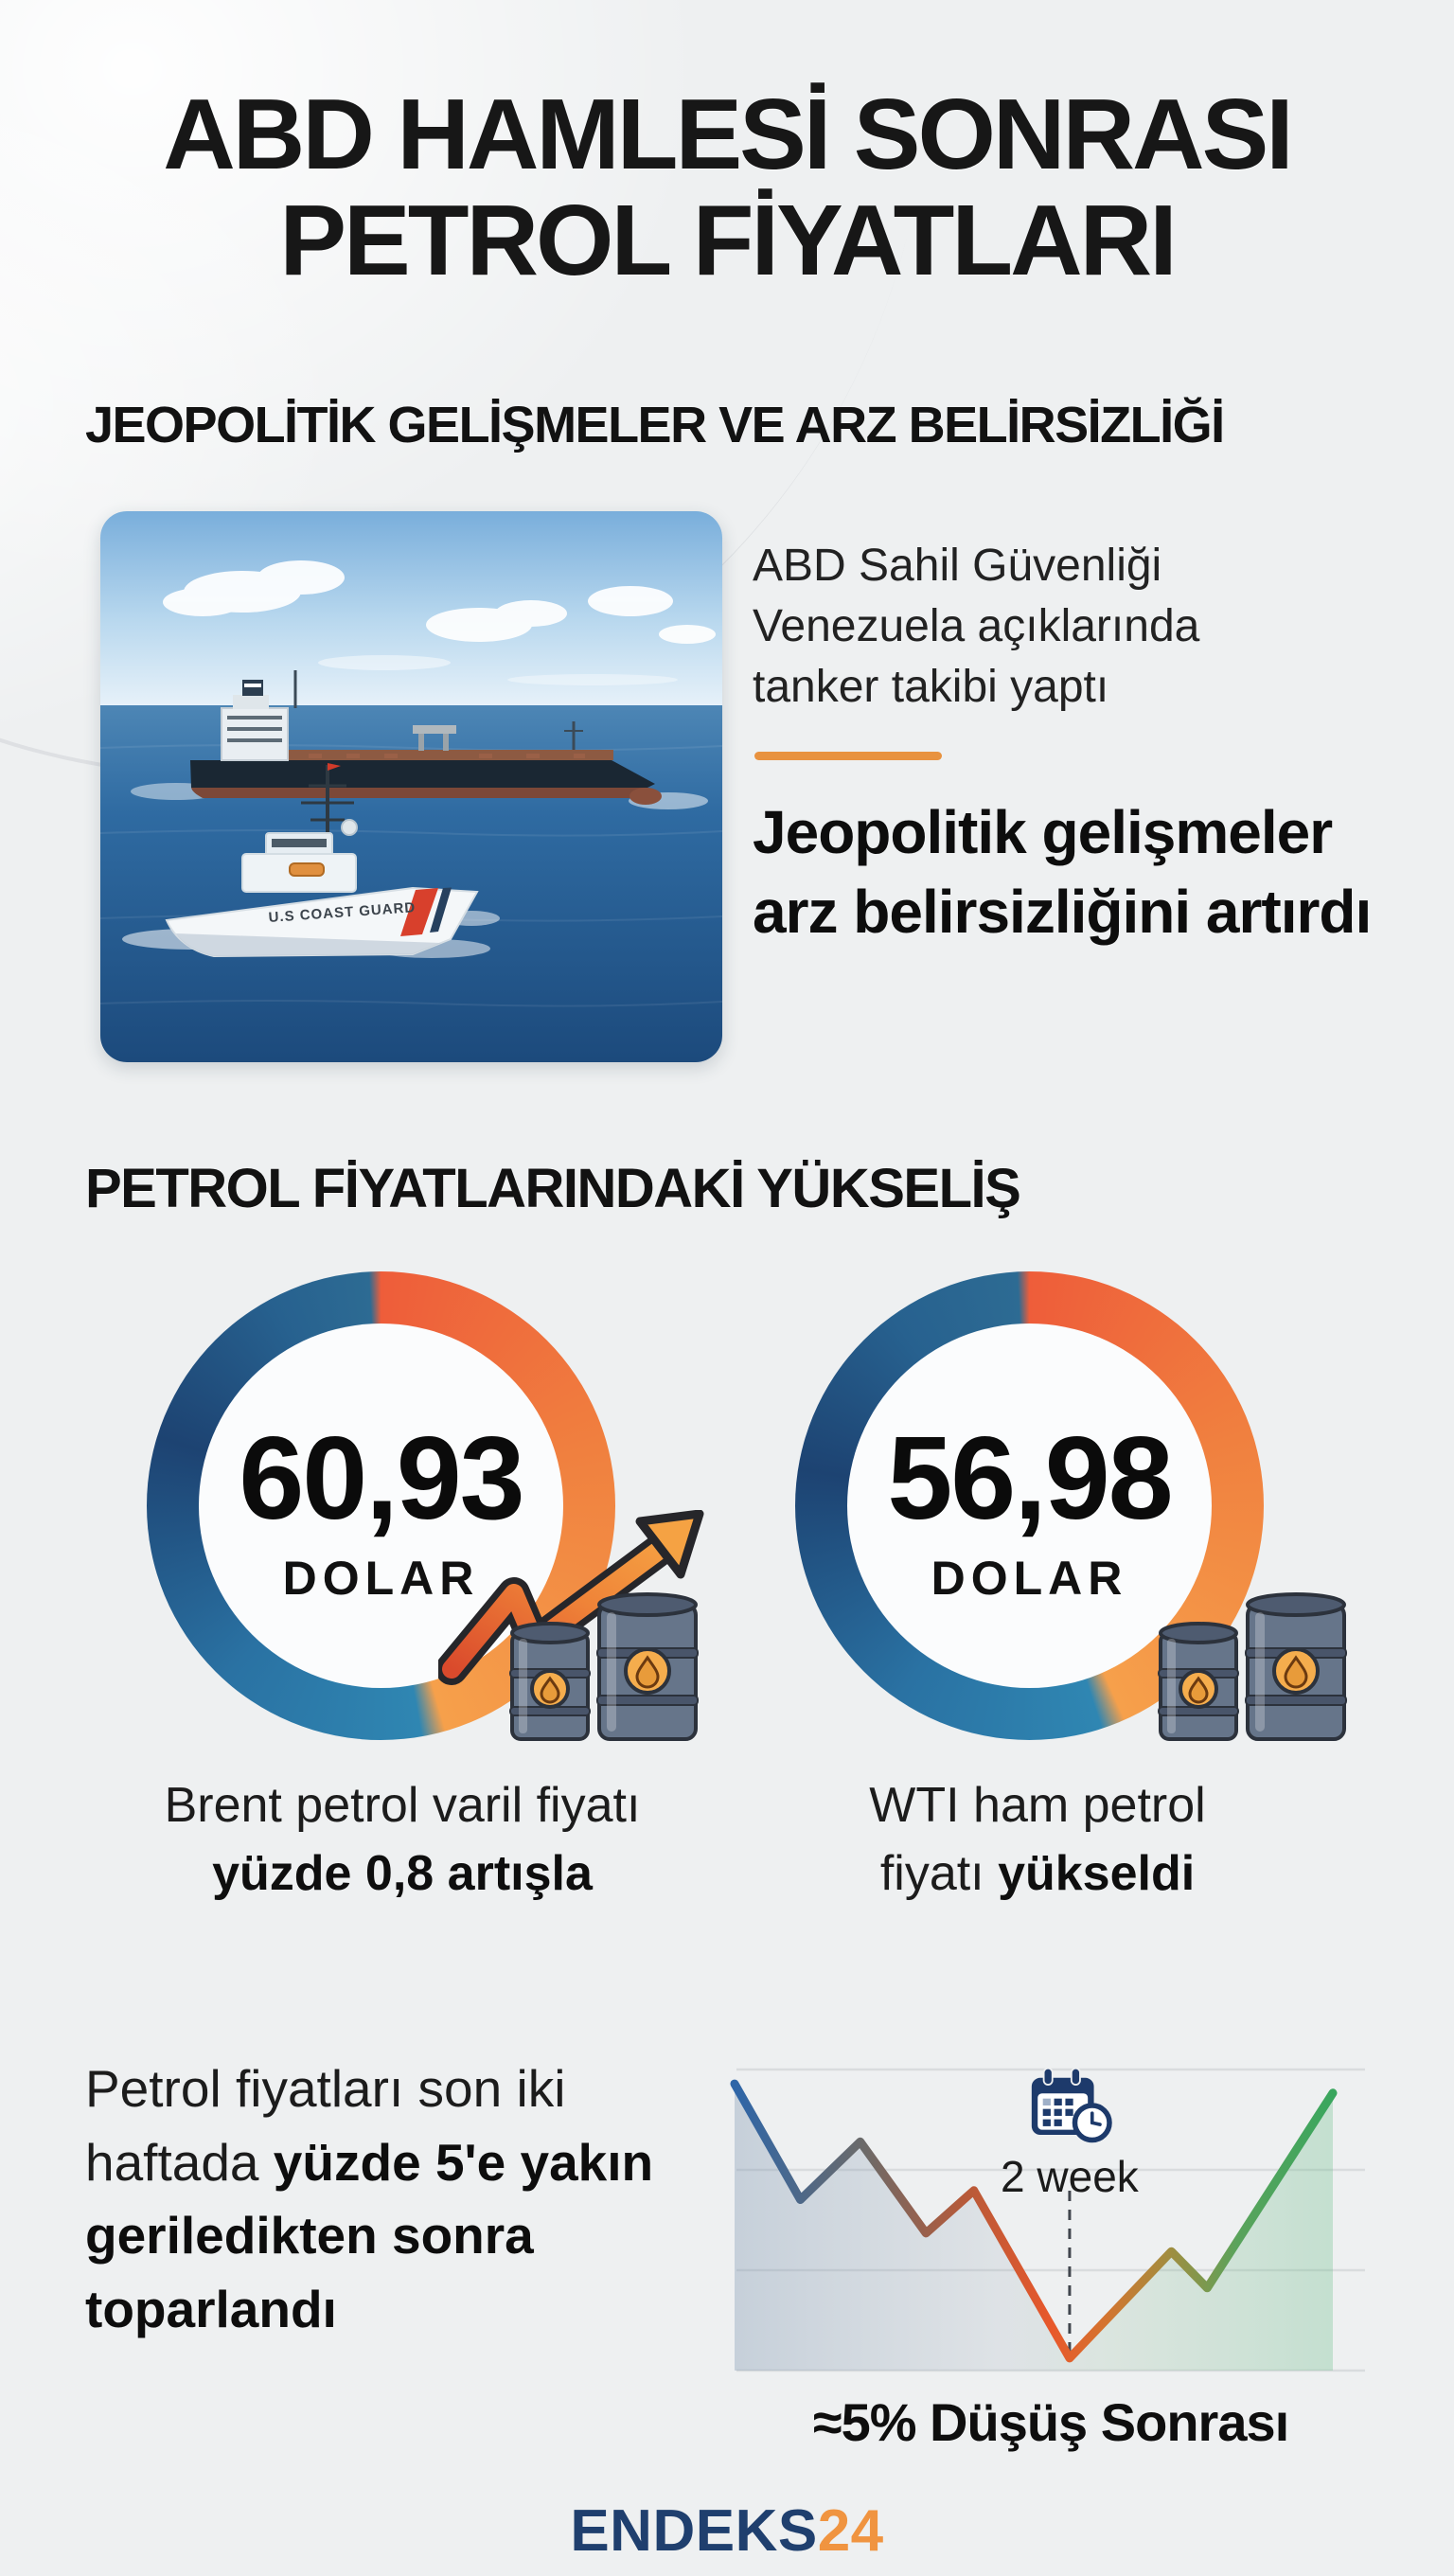  Describe the element at coordinates (402, 1806) in the screenshot. I see `brent-label-line1: Brent petrol varil fiyatı` at that location.